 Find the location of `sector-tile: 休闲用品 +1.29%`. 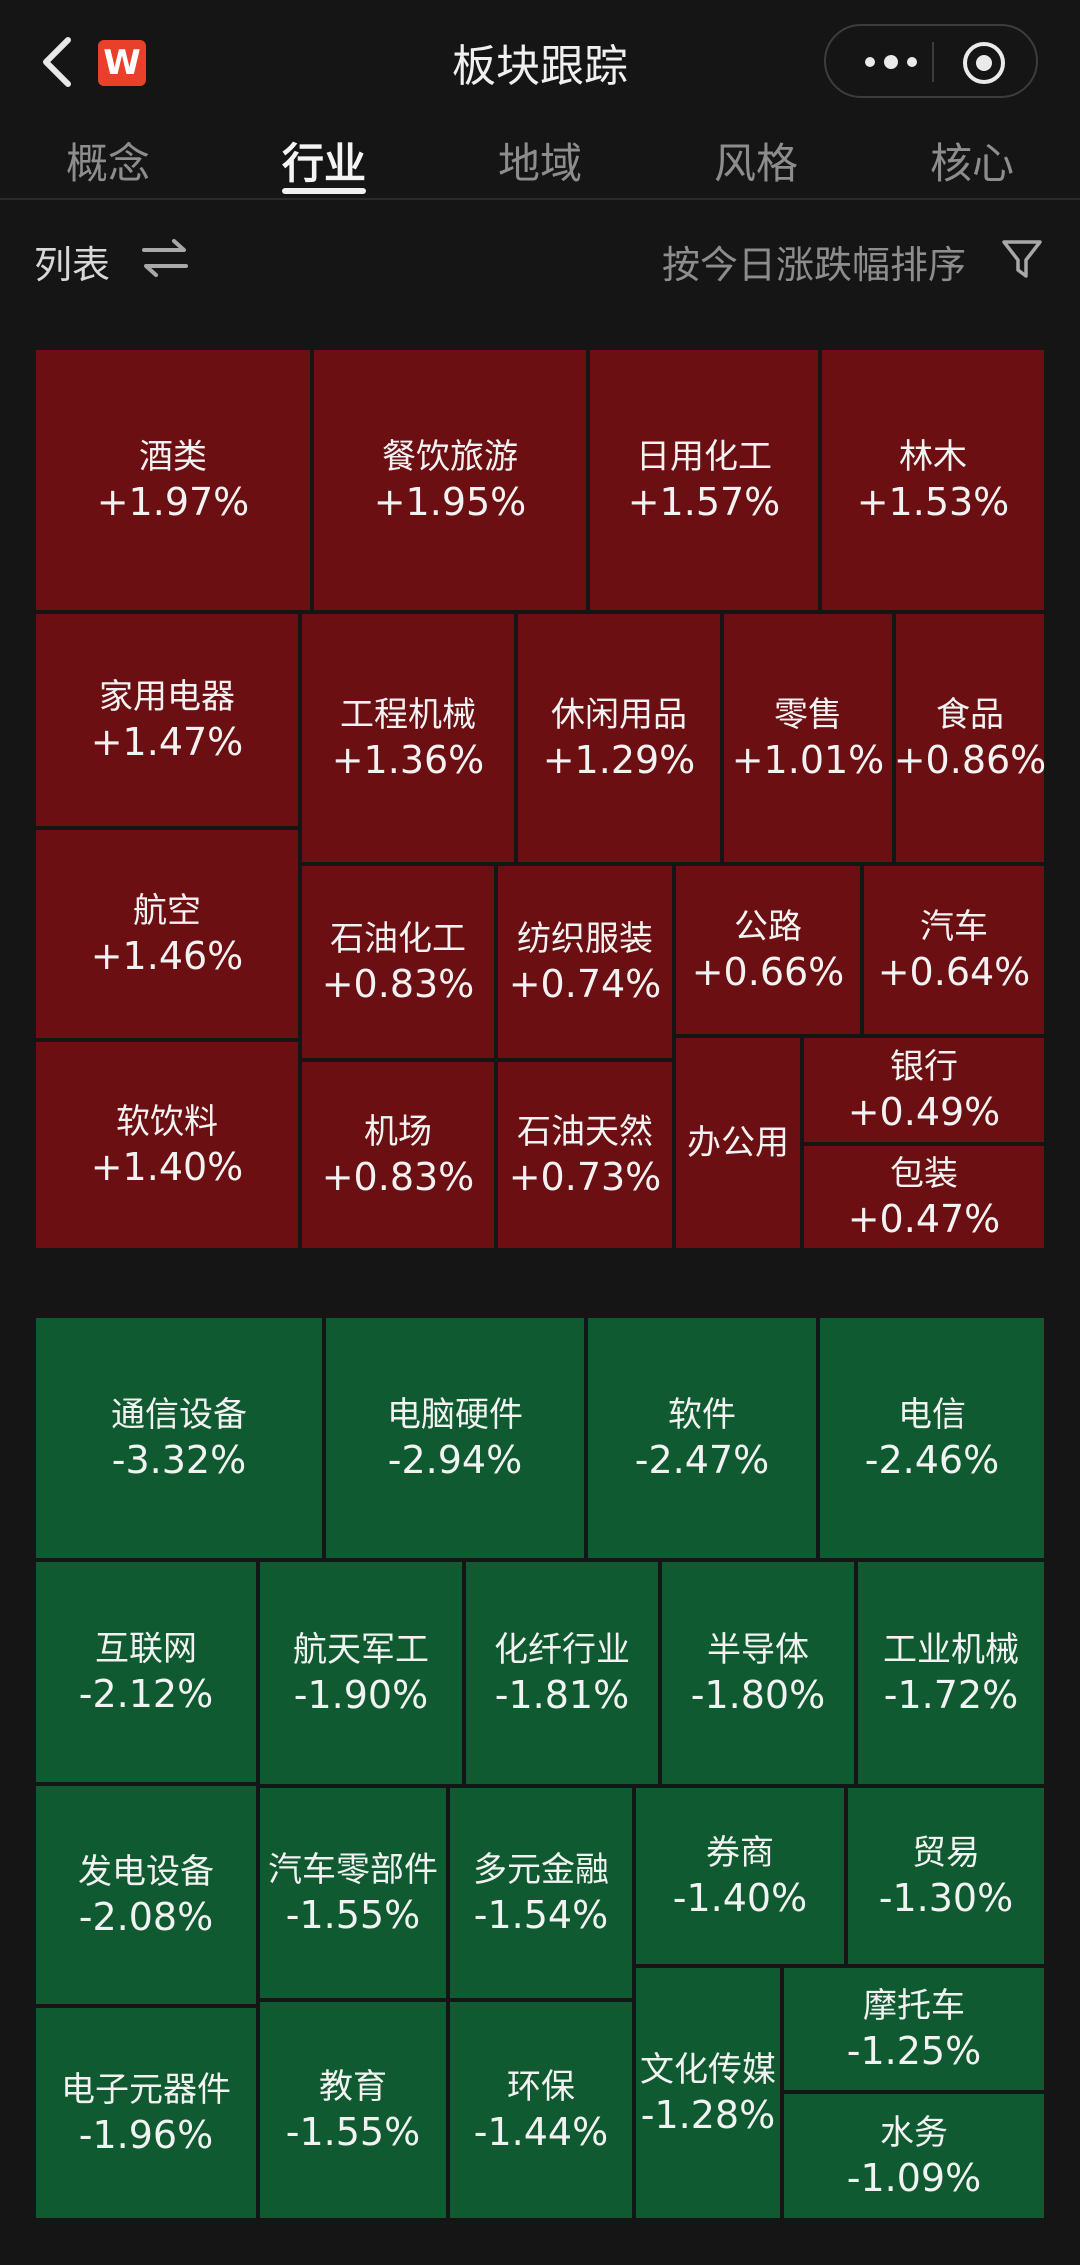

sector-tile: 休闲用品 +1.29% is located at coordinates (619, 738).